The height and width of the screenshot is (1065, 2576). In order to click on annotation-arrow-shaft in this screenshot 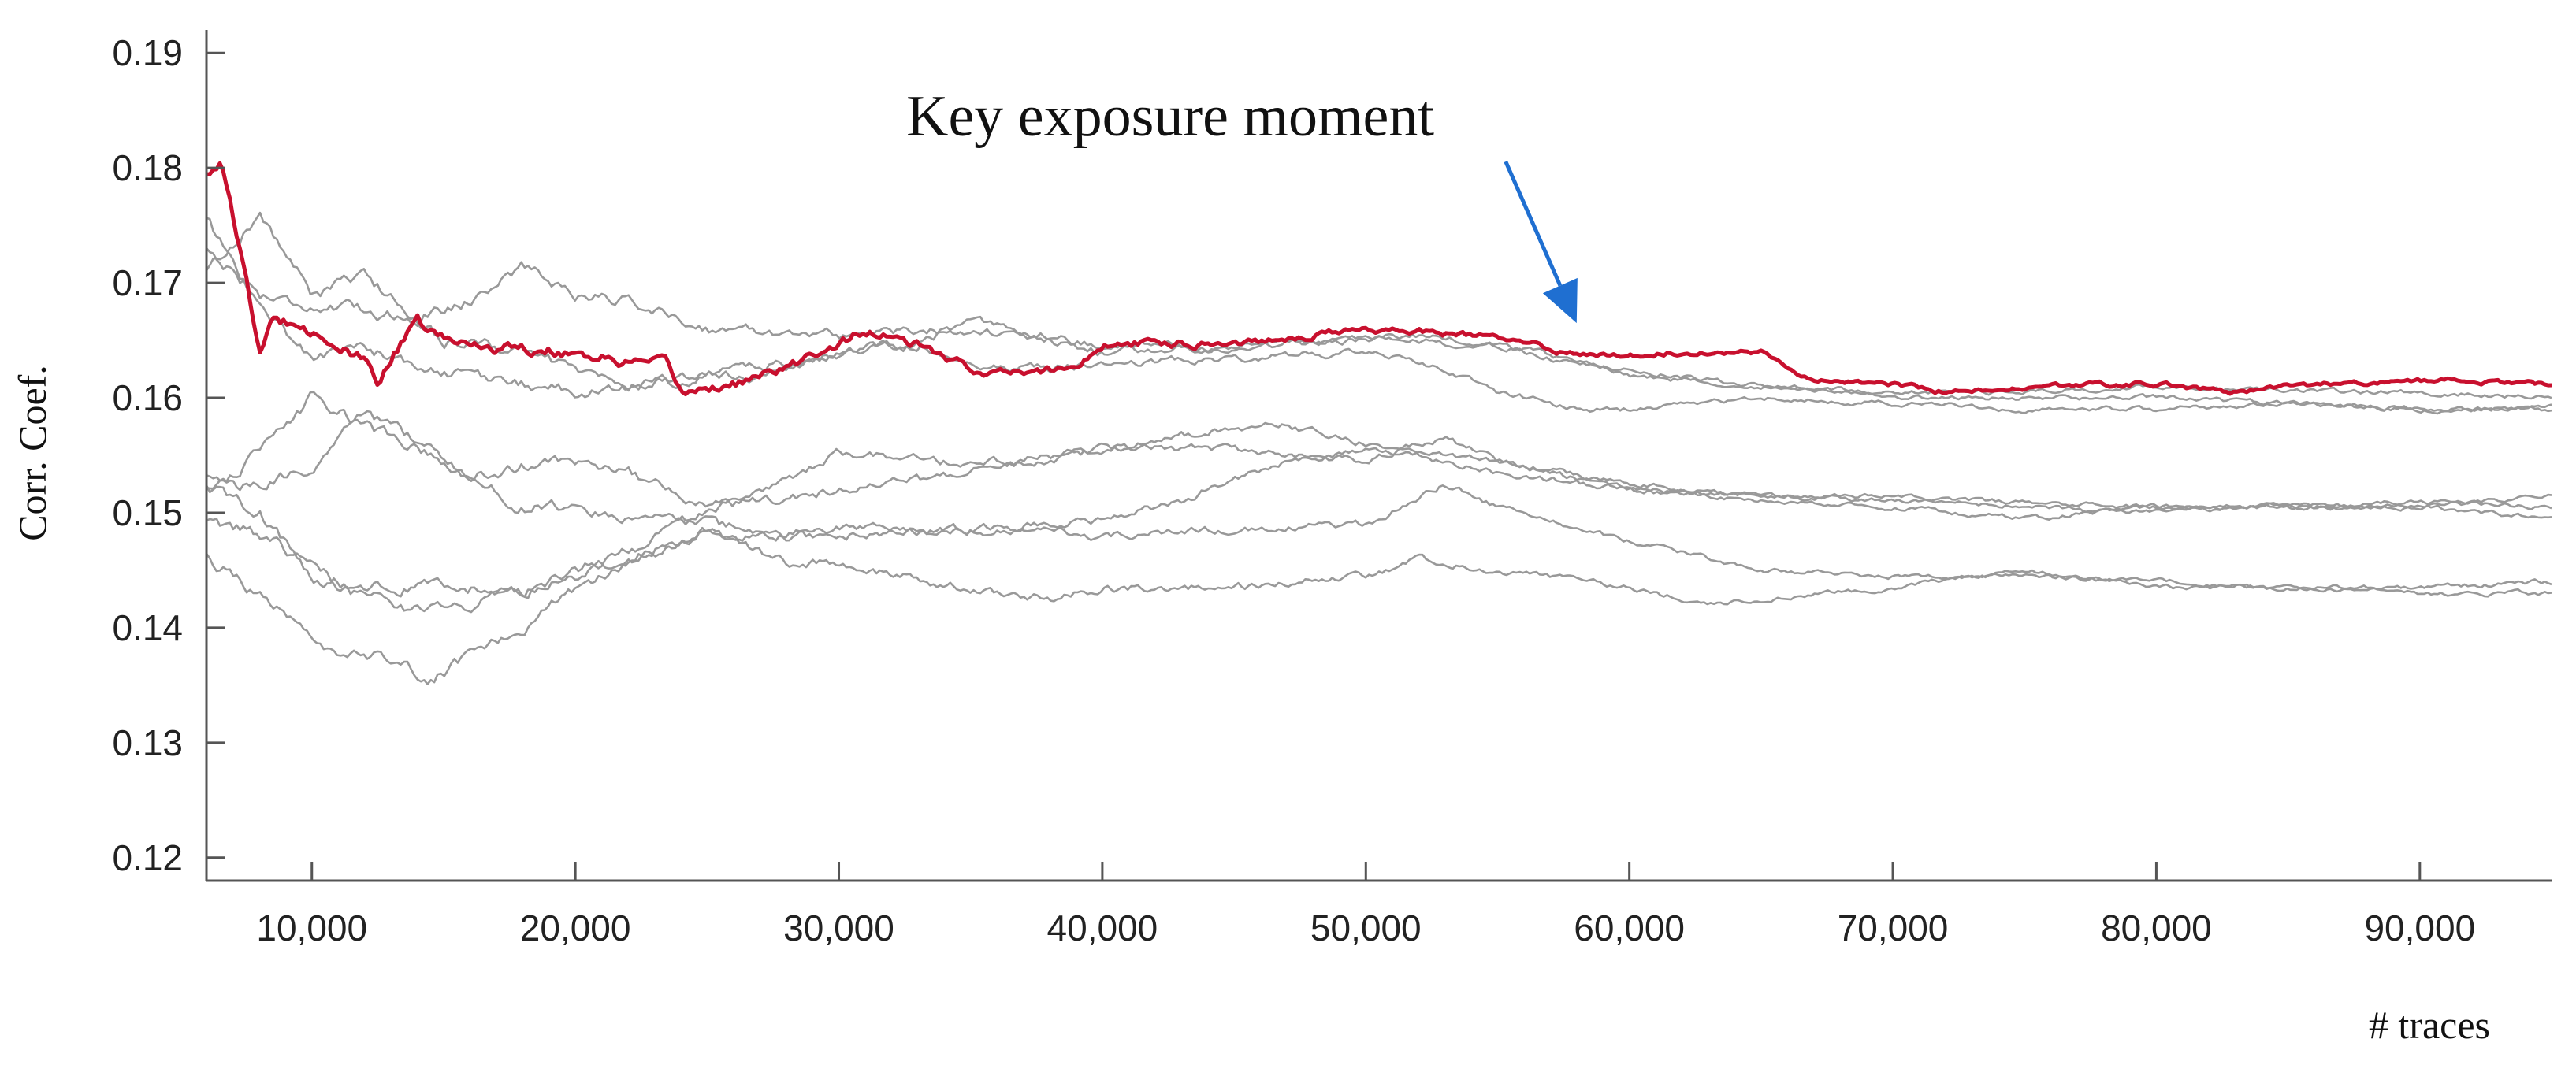, I will do `click(1533, 224)`.